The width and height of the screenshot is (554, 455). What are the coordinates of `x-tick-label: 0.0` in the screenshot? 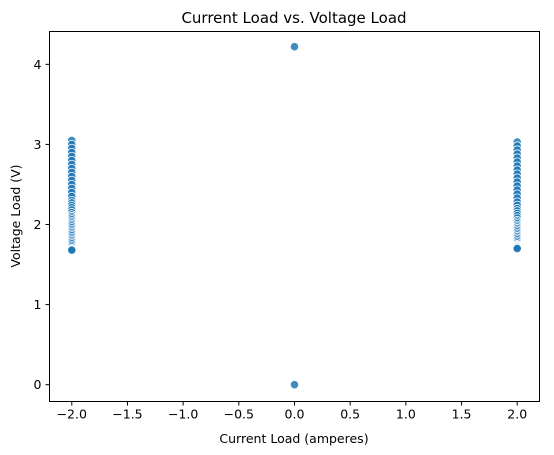 It's located at (295, 414).